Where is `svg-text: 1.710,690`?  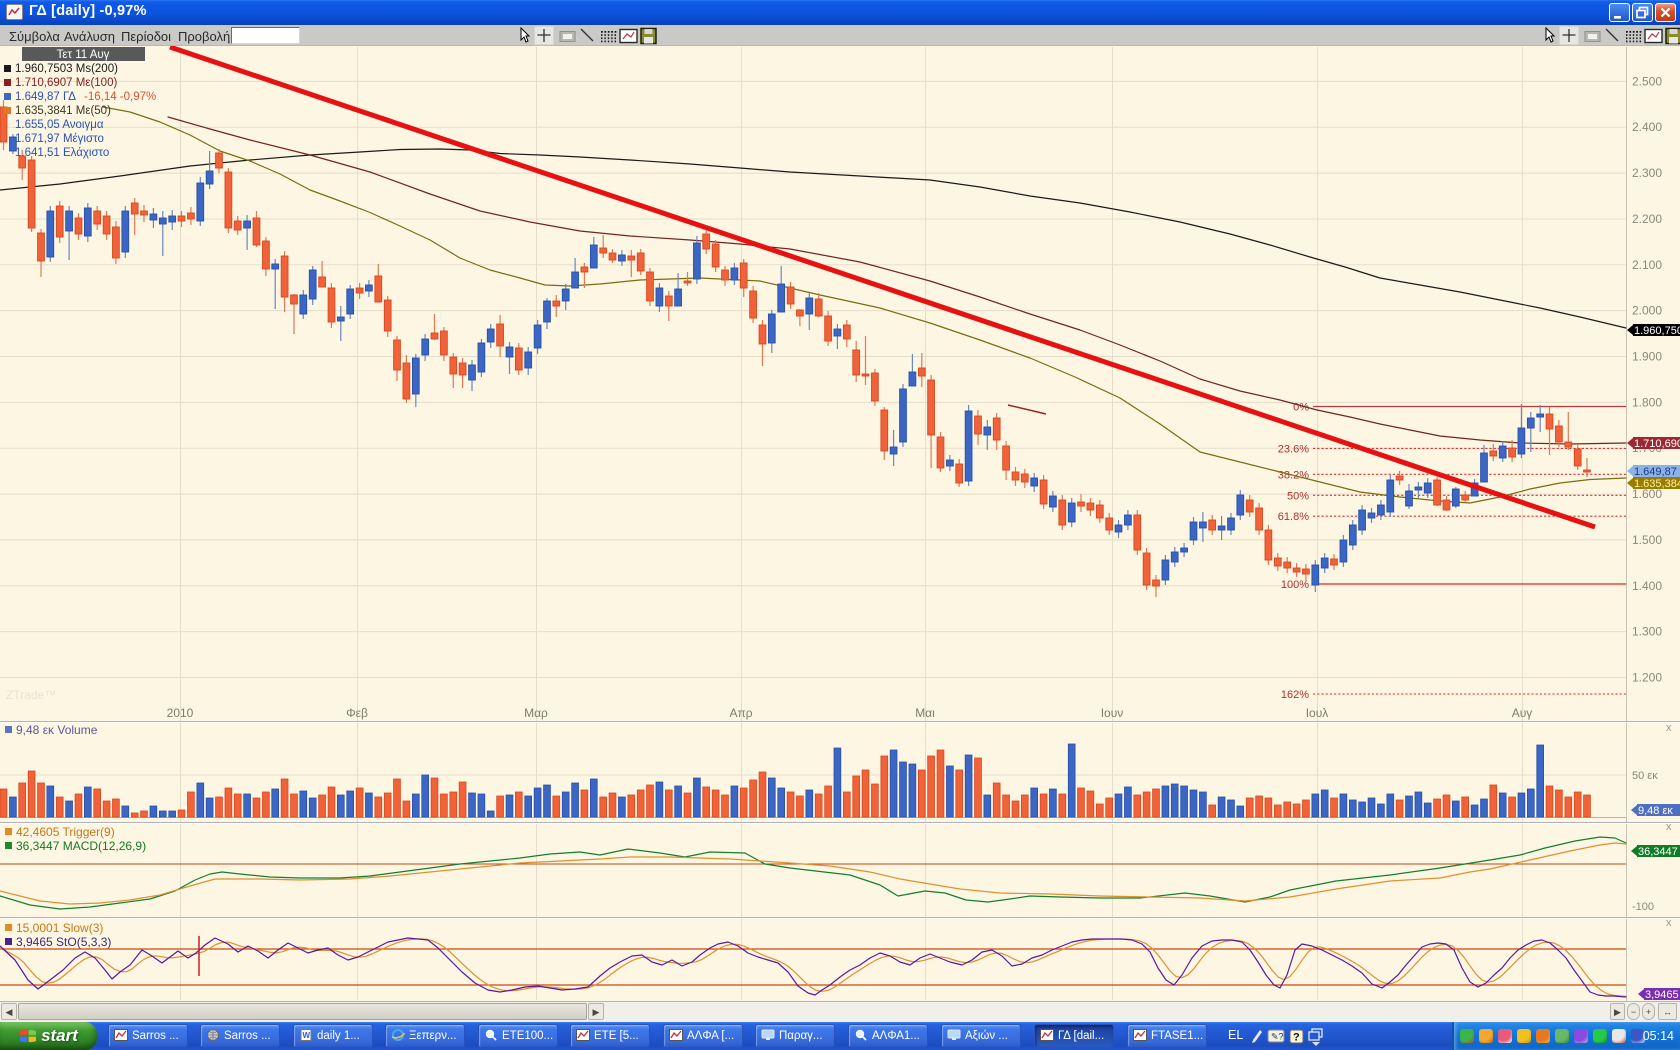
svg-text: 1.710,690 is located at coordinates (1657, 444).